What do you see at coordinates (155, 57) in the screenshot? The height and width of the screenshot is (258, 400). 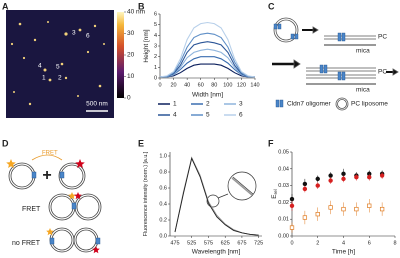 I see `y-tick-label: 2` at bounding box center [155, 57].